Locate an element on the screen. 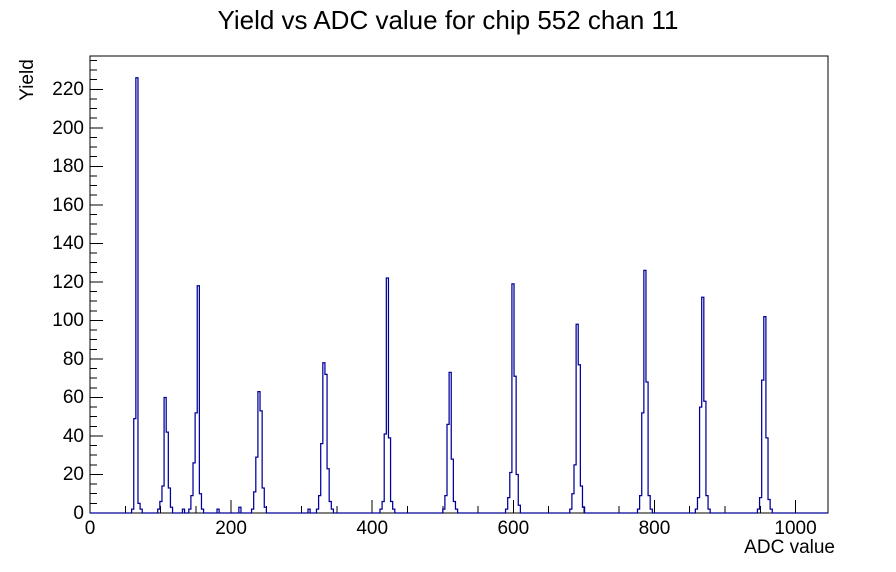  y-tick-label: 140 is located at coordinates (68, 244).